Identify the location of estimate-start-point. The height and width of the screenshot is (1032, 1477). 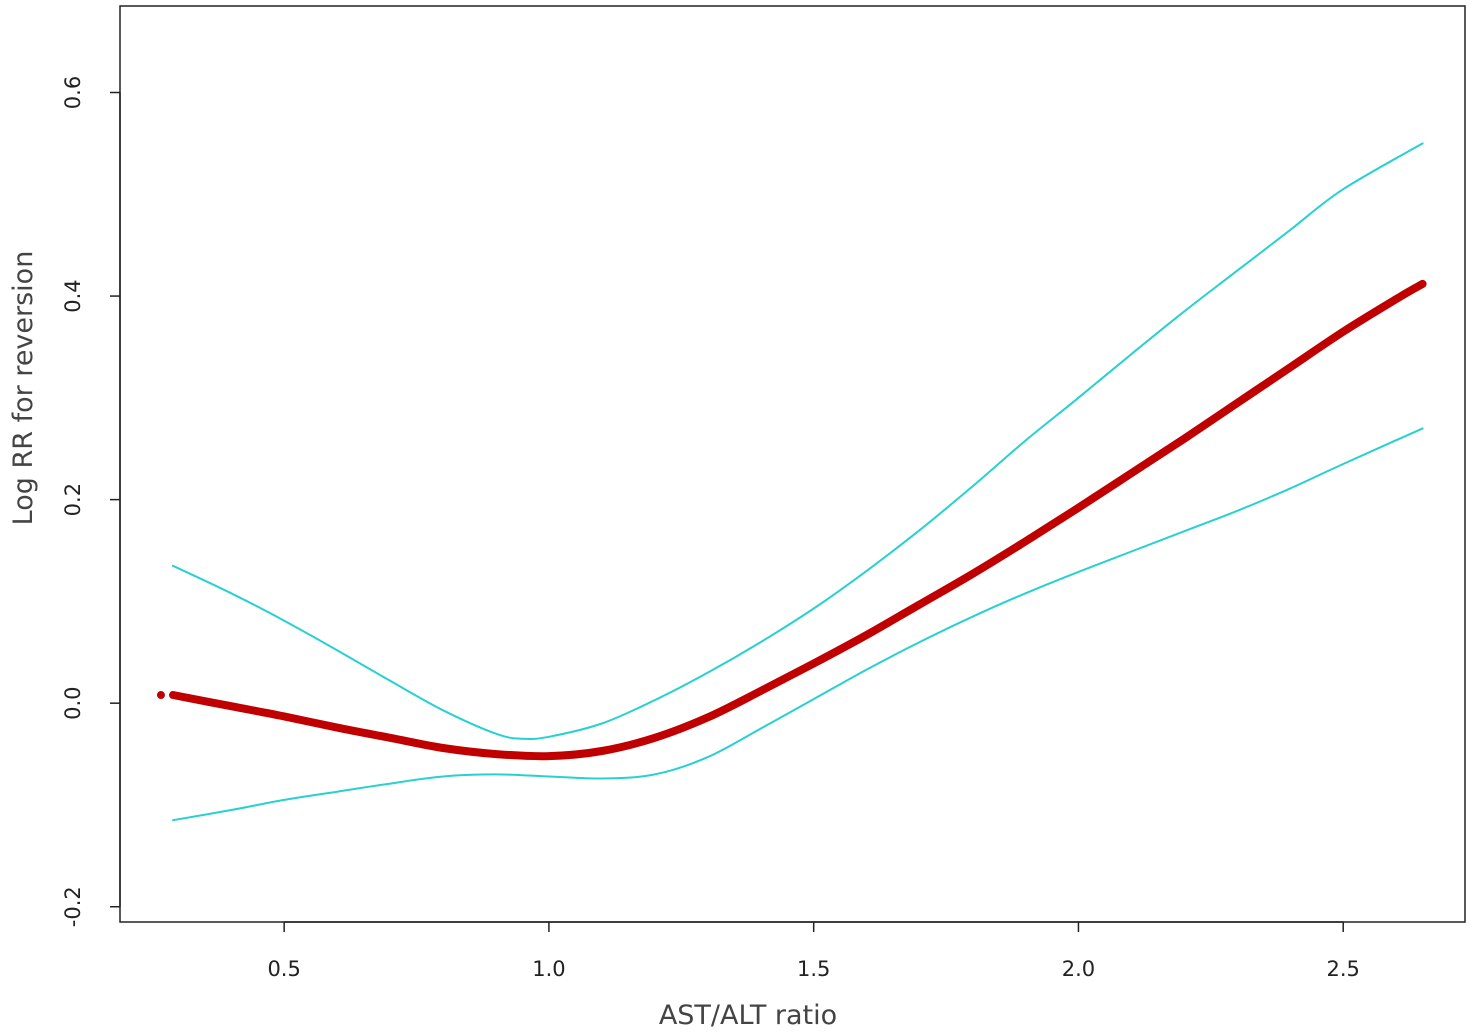
(160, 695).